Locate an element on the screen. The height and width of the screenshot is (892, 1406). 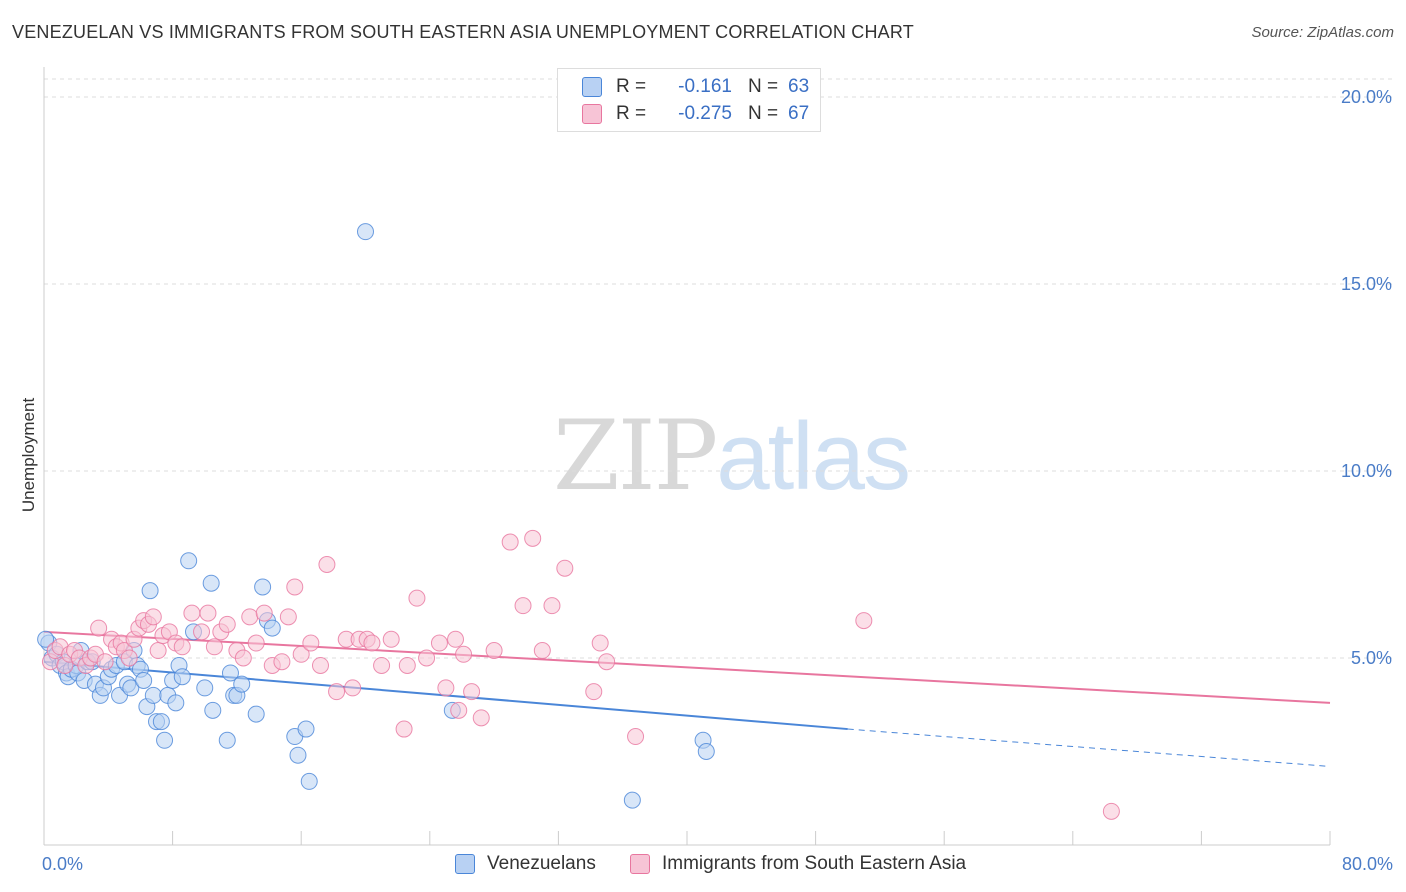
legend-row-immigrants: R = -0.275 N = 67 is located at coordinates (695, 114).